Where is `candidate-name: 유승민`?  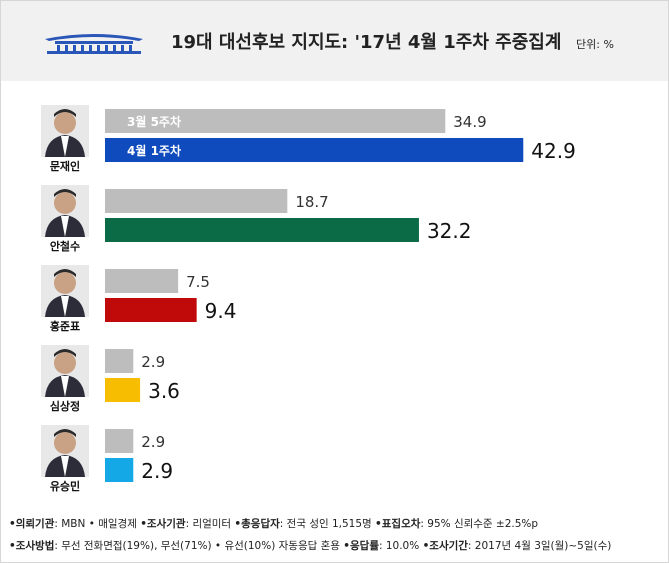 candidate-name: 유승민 is located at coordinates (65, 486).